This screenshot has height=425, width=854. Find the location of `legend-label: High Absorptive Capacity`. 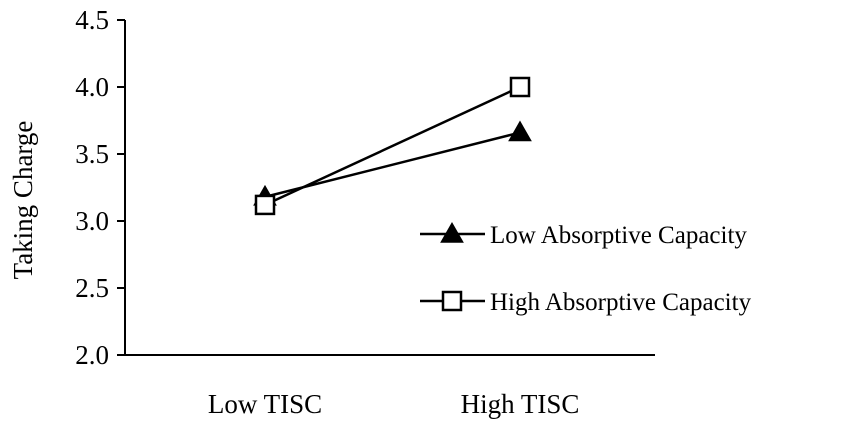

legend-label: High Absorptive Capacity is located at coordinates (621, 302).